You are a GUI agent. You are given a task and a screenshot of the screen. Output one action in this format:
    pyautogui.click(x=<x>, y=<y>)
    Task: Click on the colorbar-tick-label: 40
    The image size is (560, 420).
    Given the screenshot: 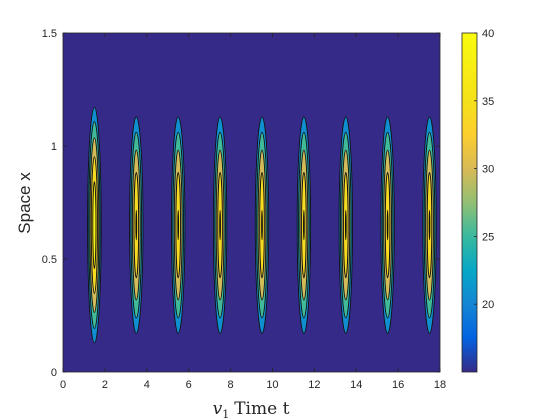 What is the action you would take?
    pyautogui.click(x=488, y=34)
    